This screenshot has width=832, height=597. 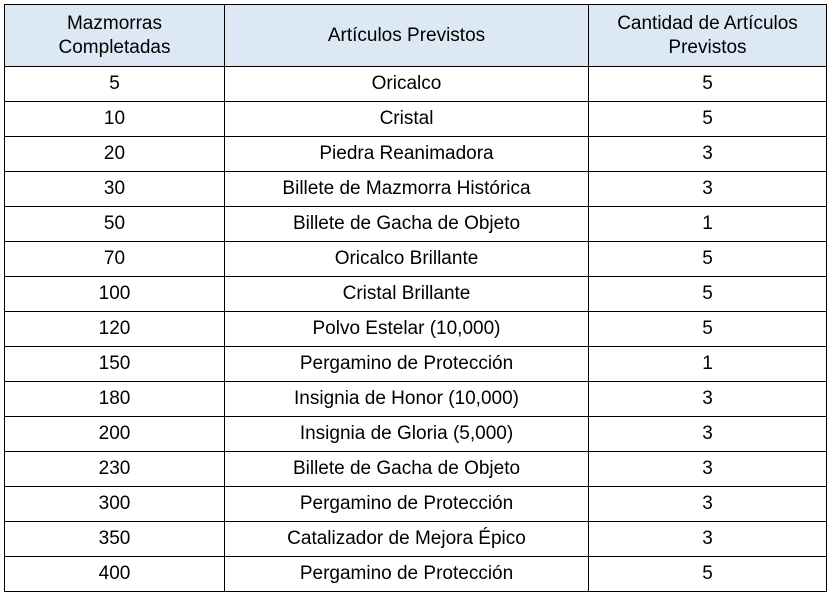 I want to click on cell-item: Insignia de Honor (10,000), so click(x=406, y=399).